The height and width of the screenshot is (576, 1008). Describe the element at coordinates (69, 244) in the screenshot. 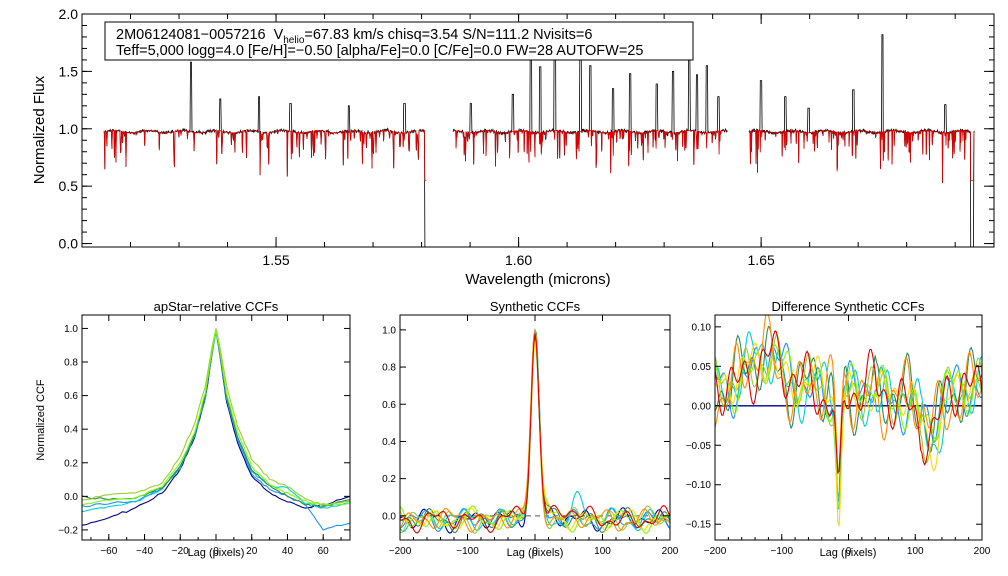

I see `spectrum-ytick-label: 0.0` at that location.